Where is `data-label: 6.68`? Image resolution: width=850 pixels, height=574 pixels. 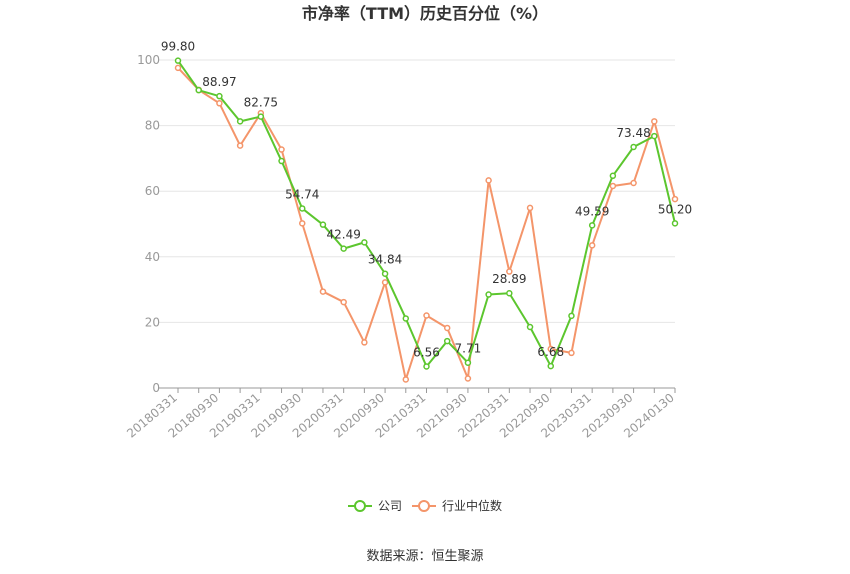
data-label: 6.68 is located at coordinates (550, 352).